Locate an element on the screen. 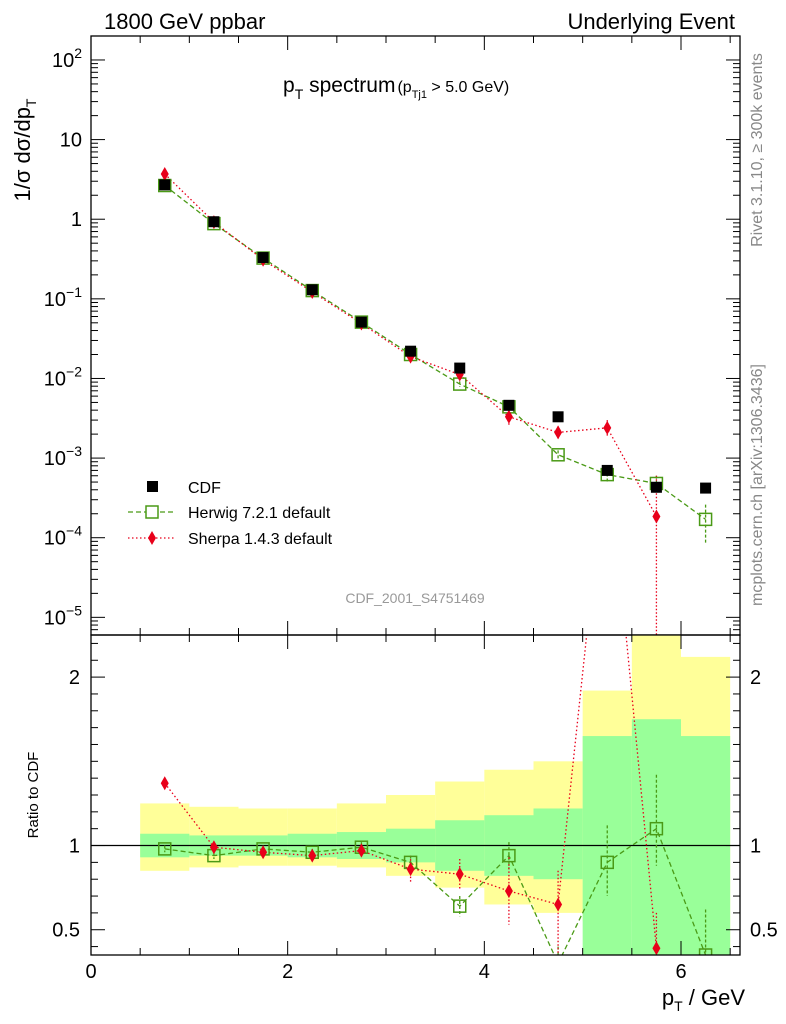  title-word: spectrum is located at coordinates (349, 85).